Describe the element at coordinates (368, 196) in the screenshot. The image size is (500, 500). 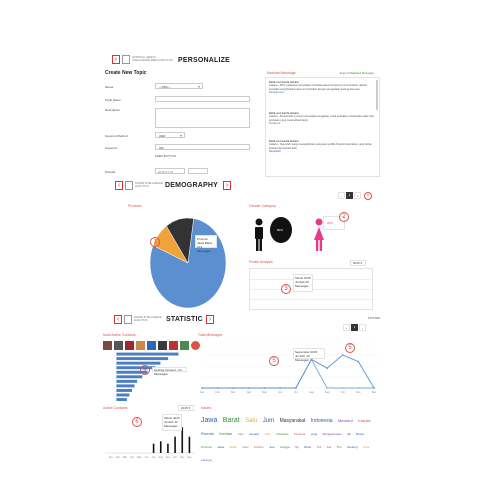
I see `close-icon: ×` at that location.